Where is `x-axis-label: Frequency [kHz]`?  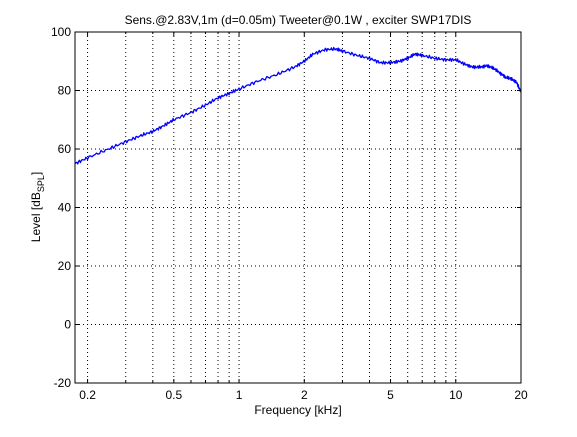 x-axis-label: Frequency [kHz] is located at coordinates (297, 410).